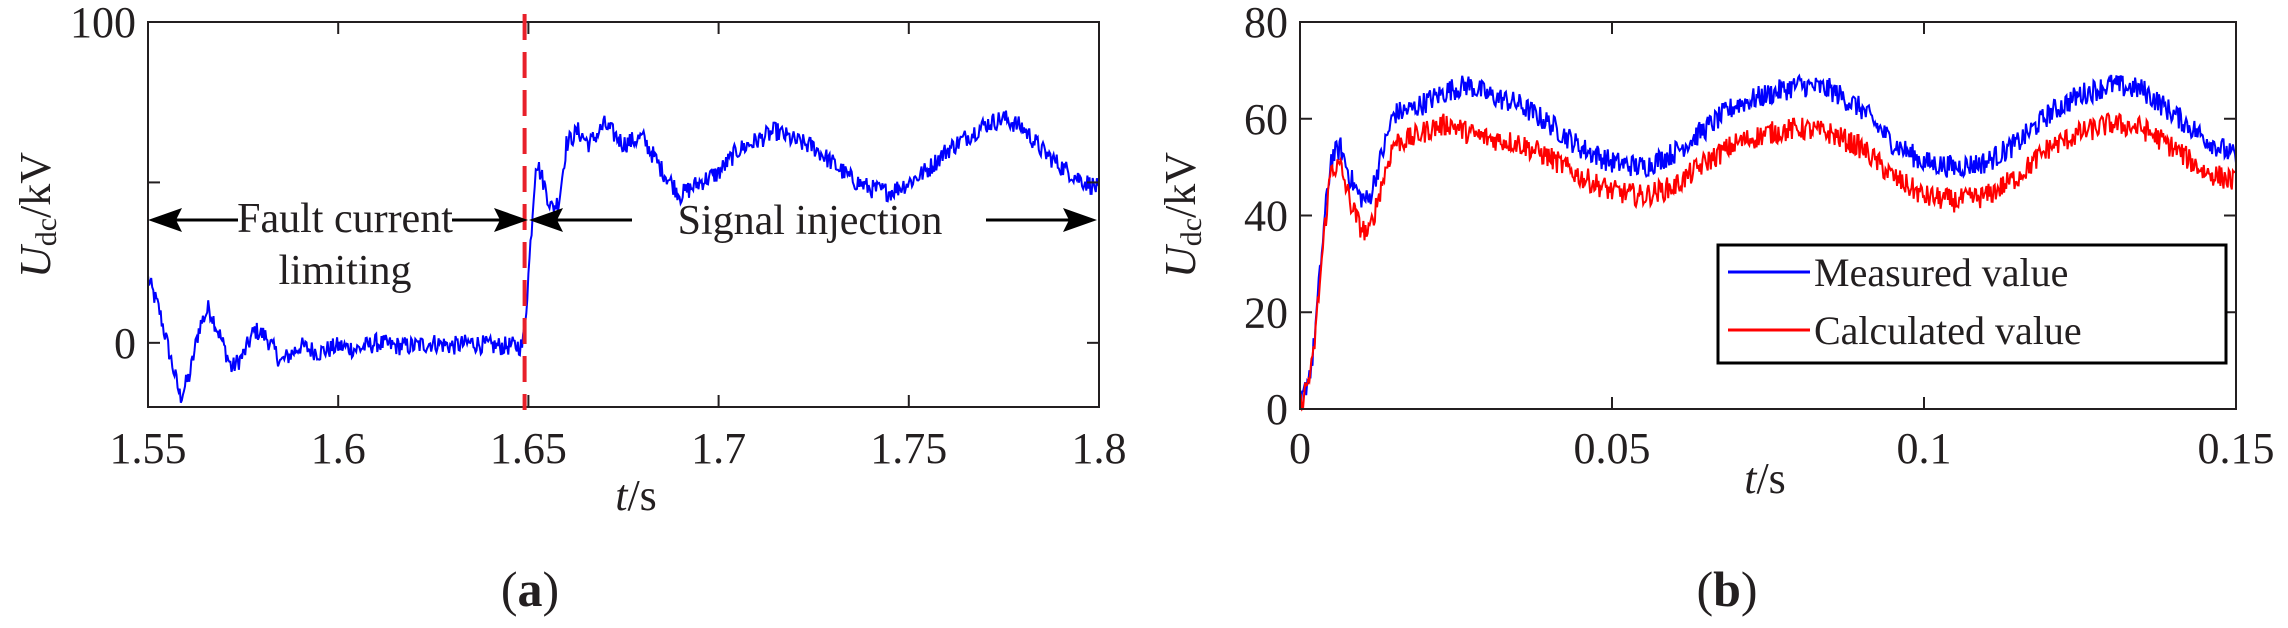 This screenshot has height=628, width=2288. Describe the element at coordinates (810, 221) in the screenshot. I see `signal-injection-label: Signal injection` at that location.